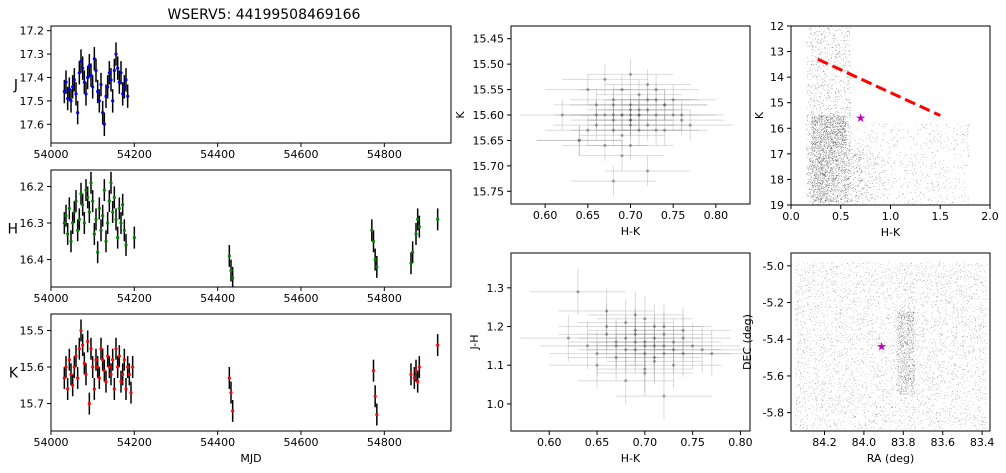 The height and width of the screenshot is (473, 1006). I want to click on x-tick-label: 1.0, so click(891, 216).